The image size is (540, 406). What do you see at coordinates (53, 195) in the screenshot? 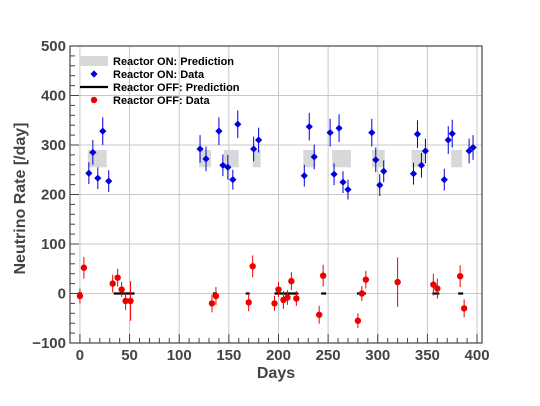
I see `y-tick-label: 200` at bounding box center [53, 195].